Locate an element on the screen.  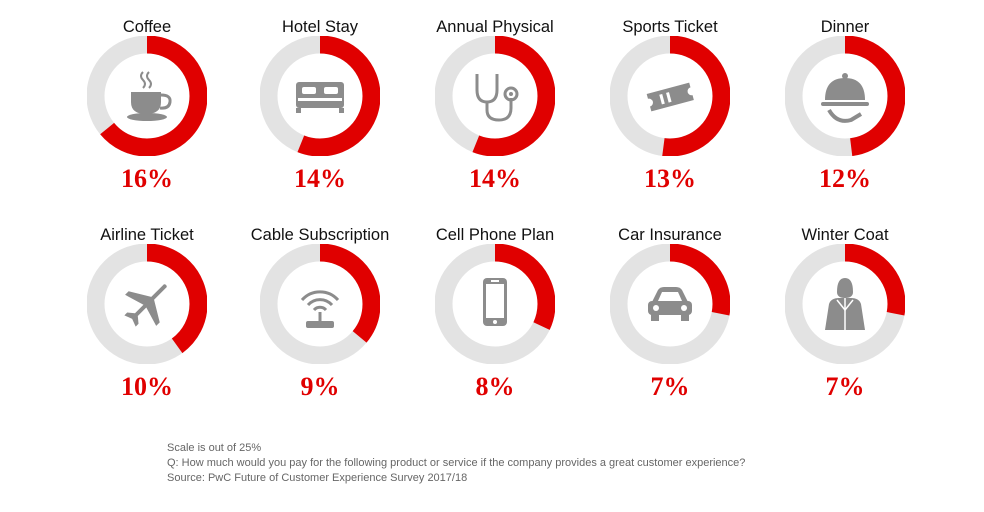
stethoscope-icon is located at coordinates (497, 98).